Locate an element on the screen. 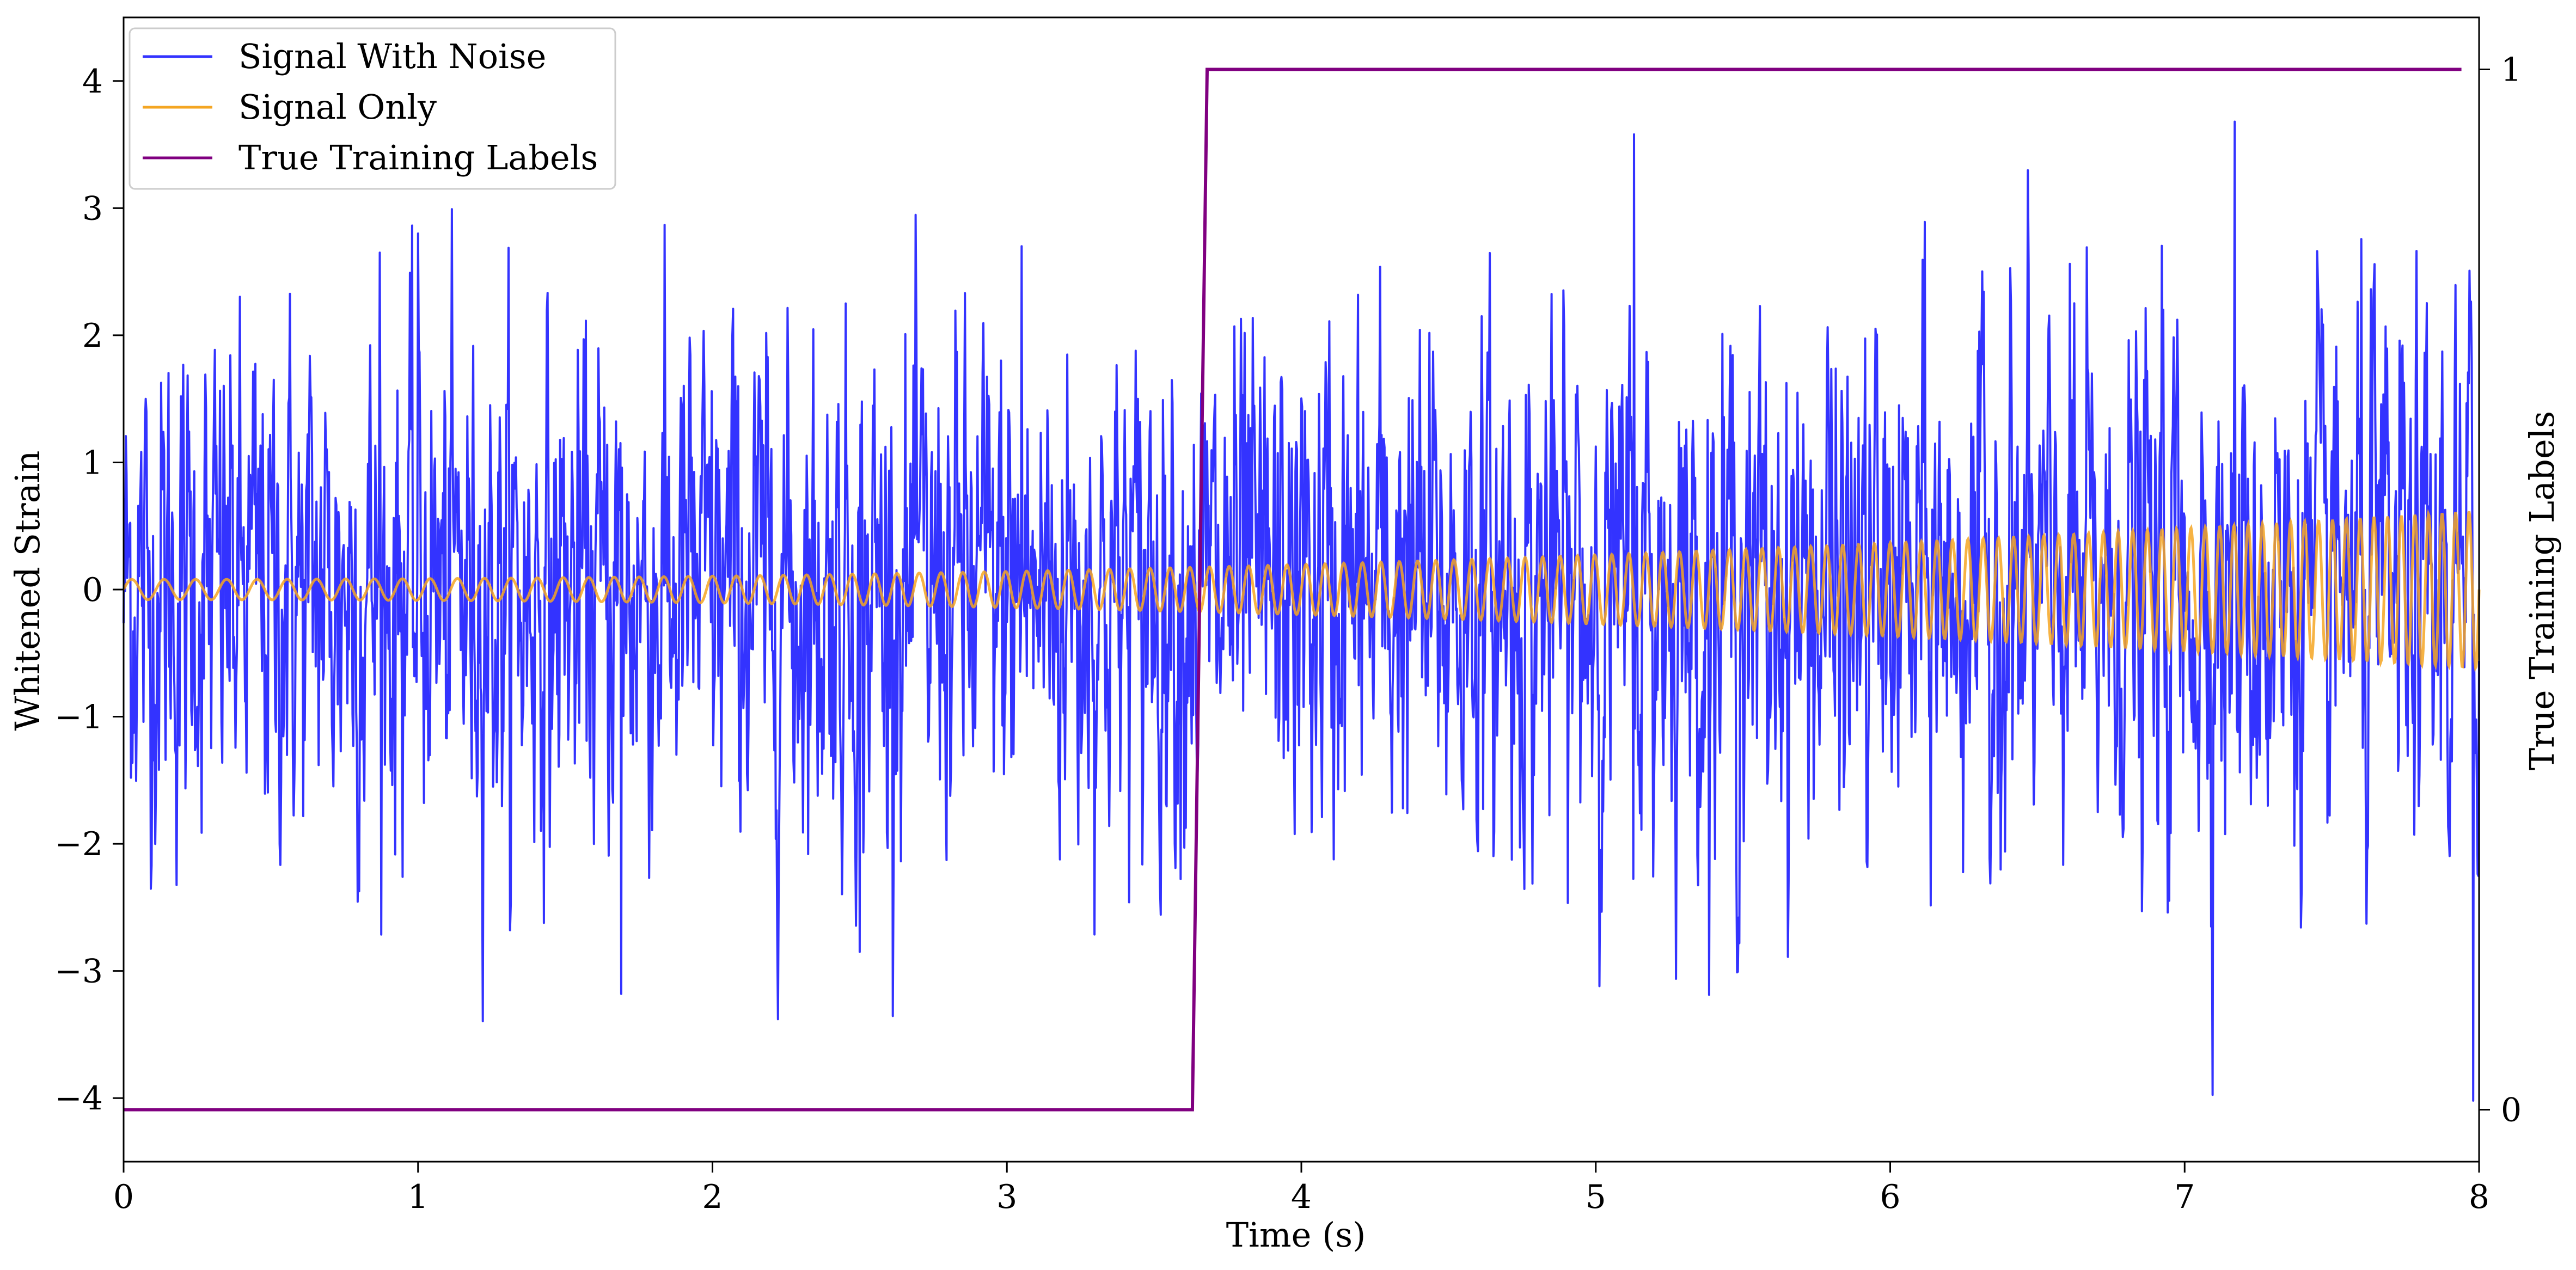 This screenshot has width=2576, height=1270. x-tick-label-7: 7 is located at coordinates (2184, 1197).